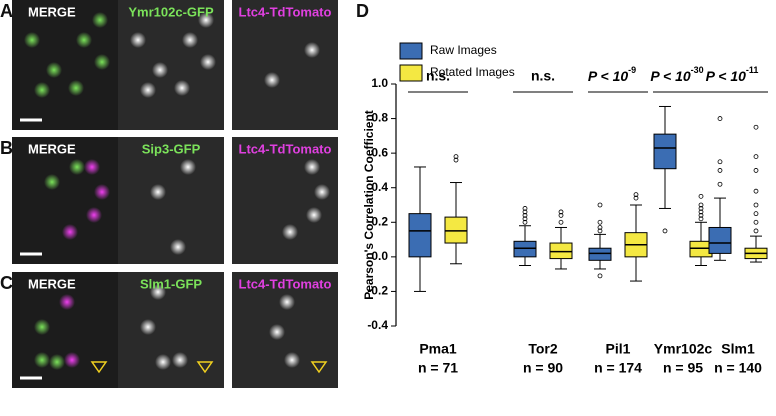 The image size is (776, 416). What do you see at coordinates (369, 205) in the screenshot?
I see `y-axis-label: Pearson's Correlation Coefficient` at bounding box center [369, 205].